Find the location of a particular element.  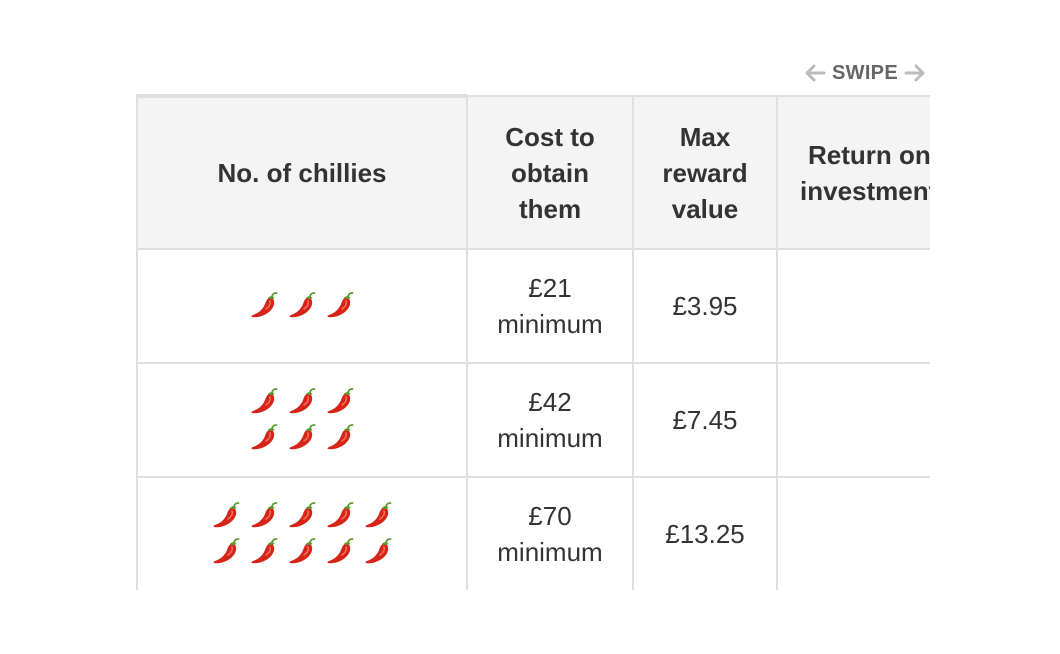

header-reward-line-1: Max is located at coordinates (705, 136).